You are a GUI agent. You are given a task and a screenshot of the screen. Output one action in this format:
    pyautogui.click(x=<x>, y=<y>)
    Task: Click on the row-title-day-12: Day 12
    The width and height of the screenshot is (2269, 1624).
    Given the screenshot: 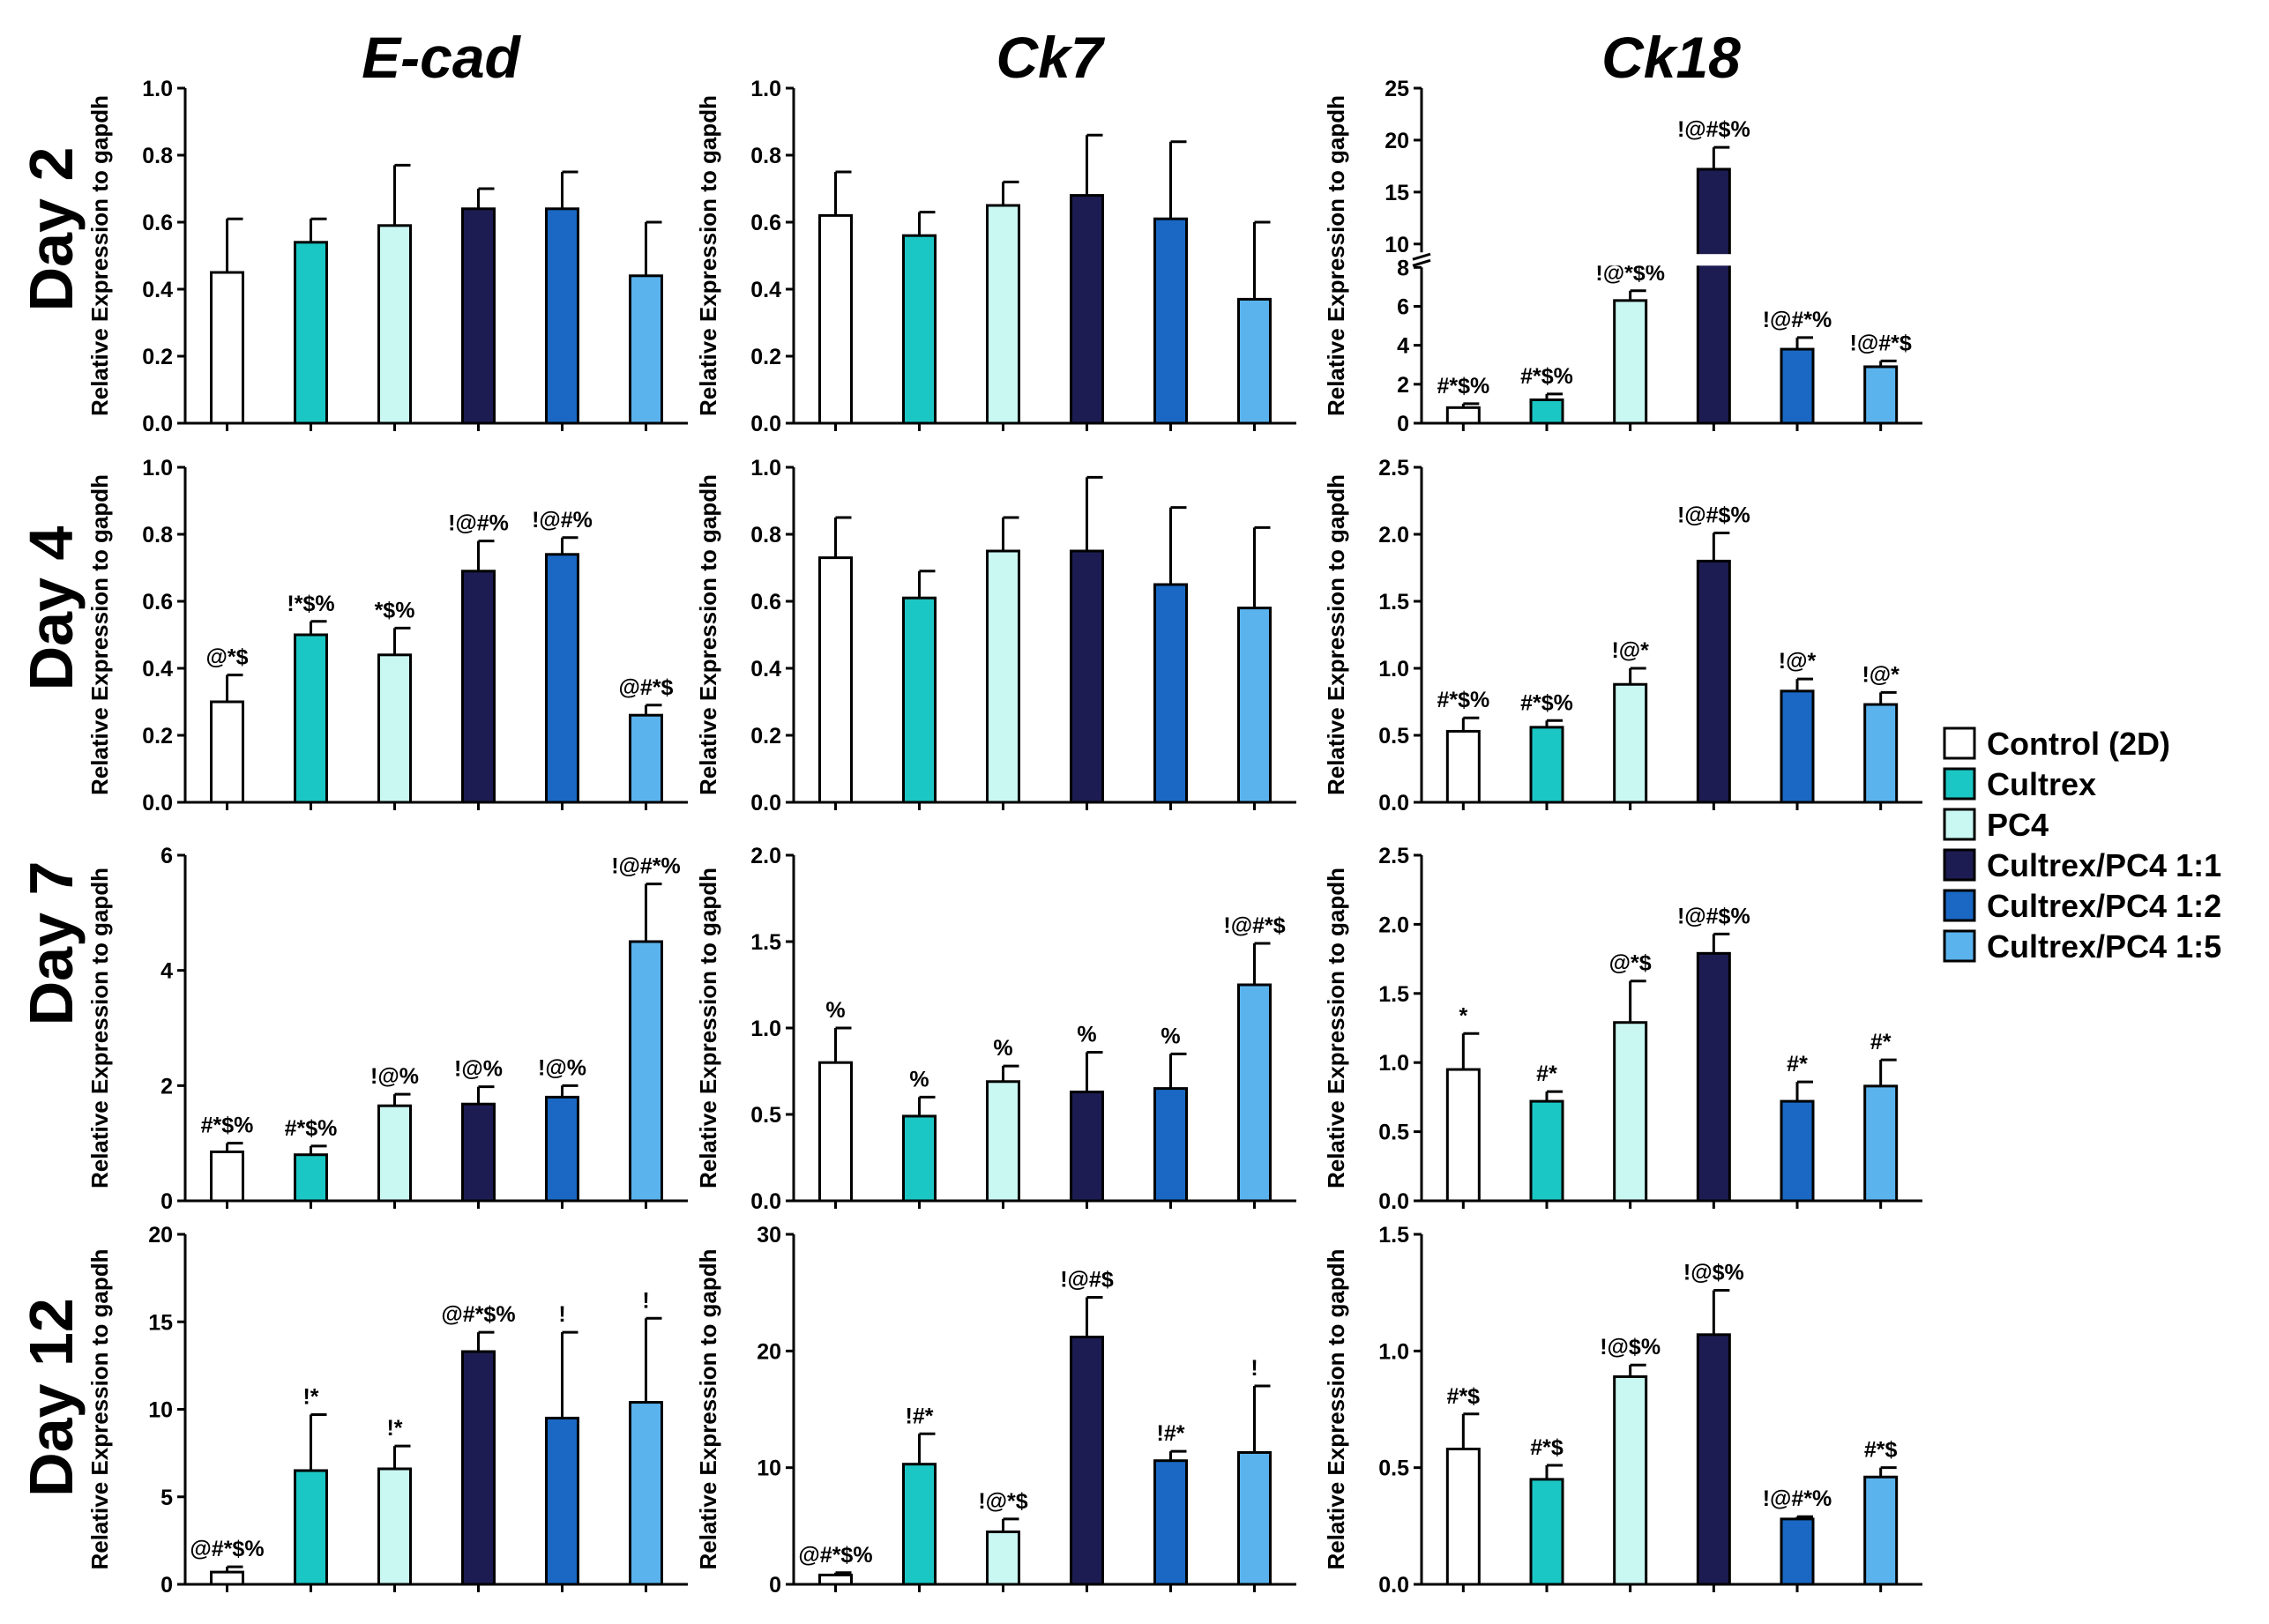 What is the action you would take?
    pyautogui.click(x=51, y=1397)
    